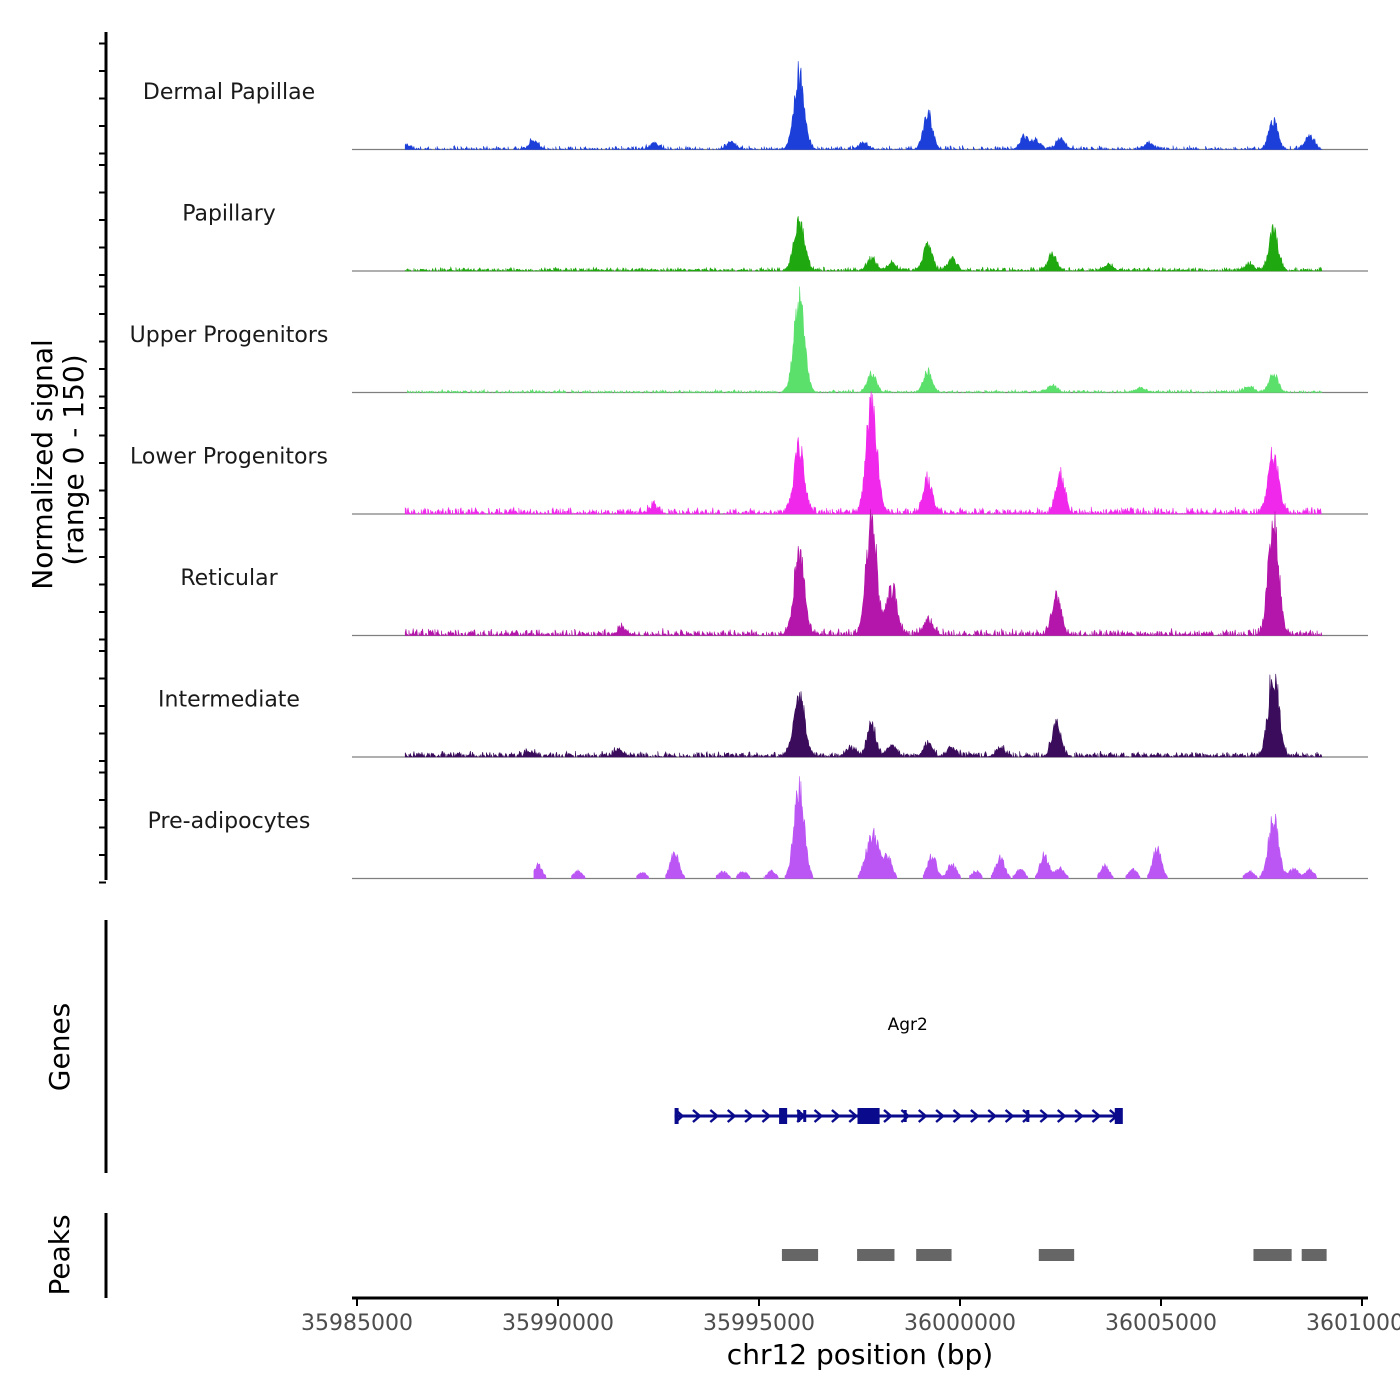 This screenshot has width=1400, height=1400. I want to click on track-label: Dermal Papillae, so click(229, 92).